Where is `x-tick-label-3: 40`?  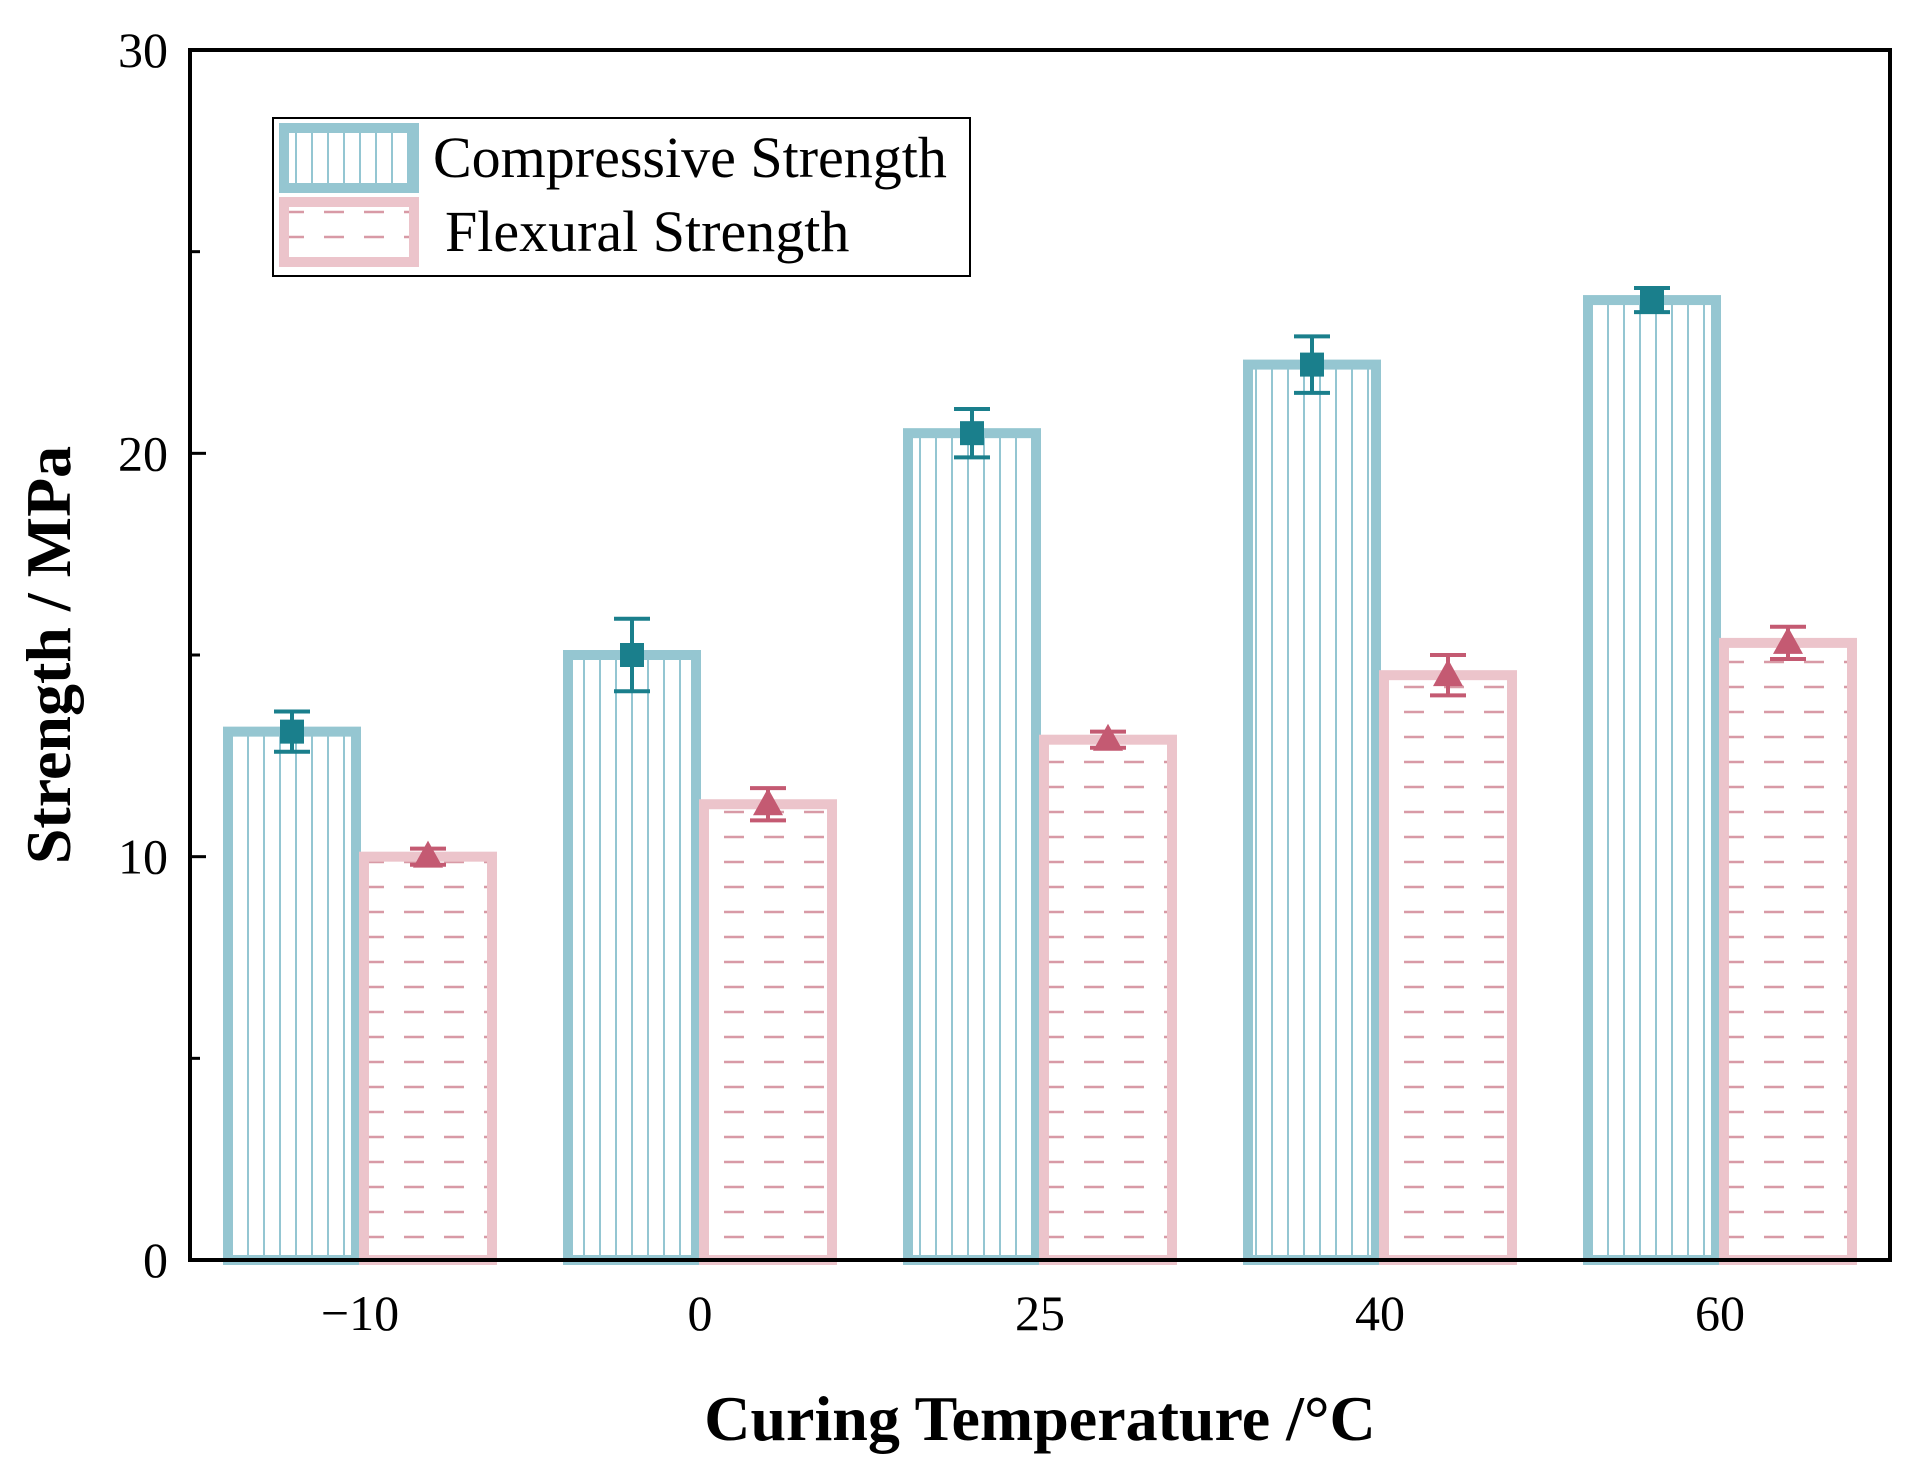
x-tick-label-3: 40 is located at coordinates (1380, 1313).